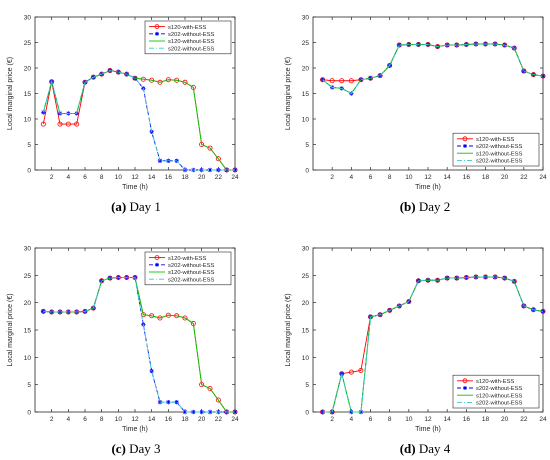 Image resolution: width=550 pixels, height=460 pixels. Describe the element at coordinates (433, 448) in the screenshot. I see `caption-text: Day 4` at that location.